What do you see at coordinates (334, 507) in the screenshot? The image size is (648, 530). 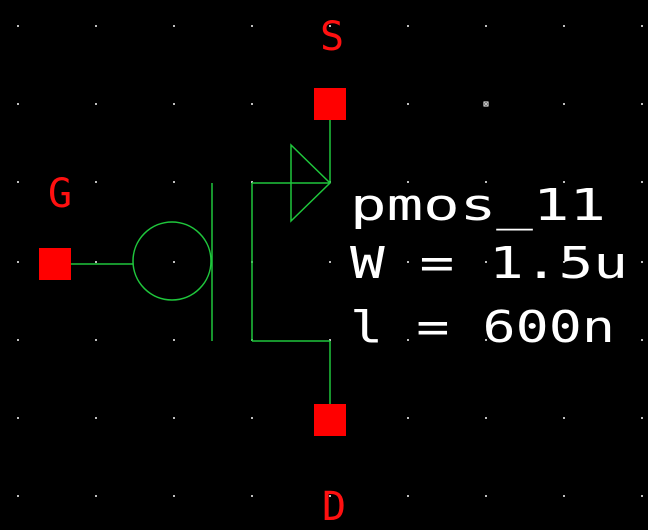 I see `drain-pin-label: D` at bounding box center [334, 507].